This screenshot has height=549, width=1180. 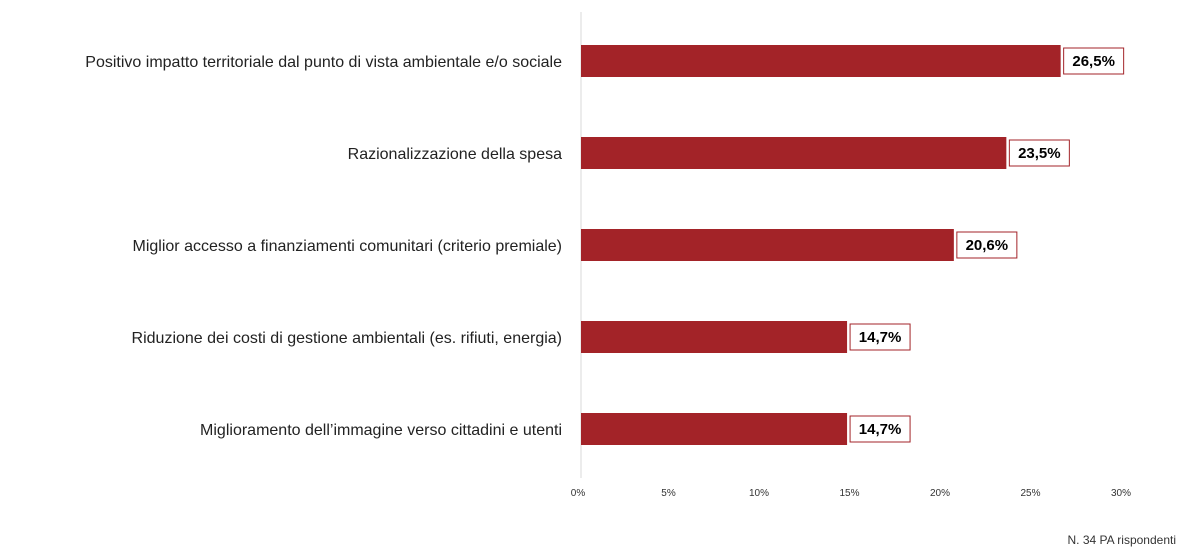 I want to click on value-label-1: 26,5%, so click(x=1093, y=61).